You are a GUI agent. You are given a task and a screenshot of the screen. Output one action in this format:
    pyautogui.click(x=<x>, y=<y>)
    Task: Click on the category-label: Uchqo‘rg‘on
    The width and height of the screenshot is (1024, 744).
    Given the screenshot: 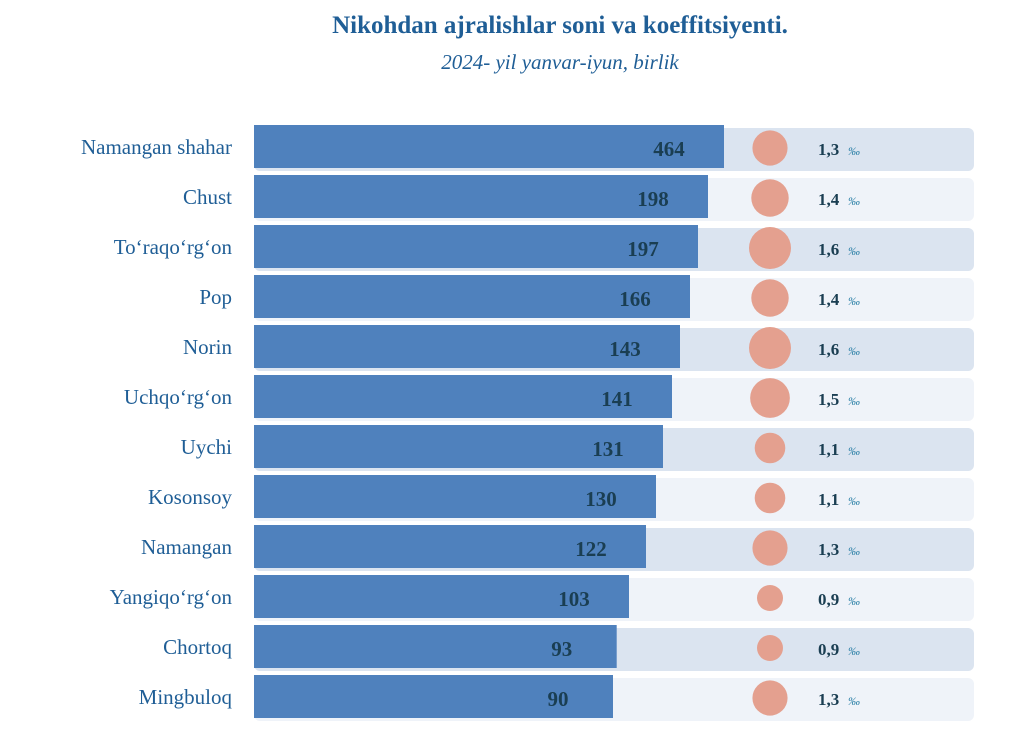 What is the action you would take?
    pyautogui.click(x=178, y=397)
    